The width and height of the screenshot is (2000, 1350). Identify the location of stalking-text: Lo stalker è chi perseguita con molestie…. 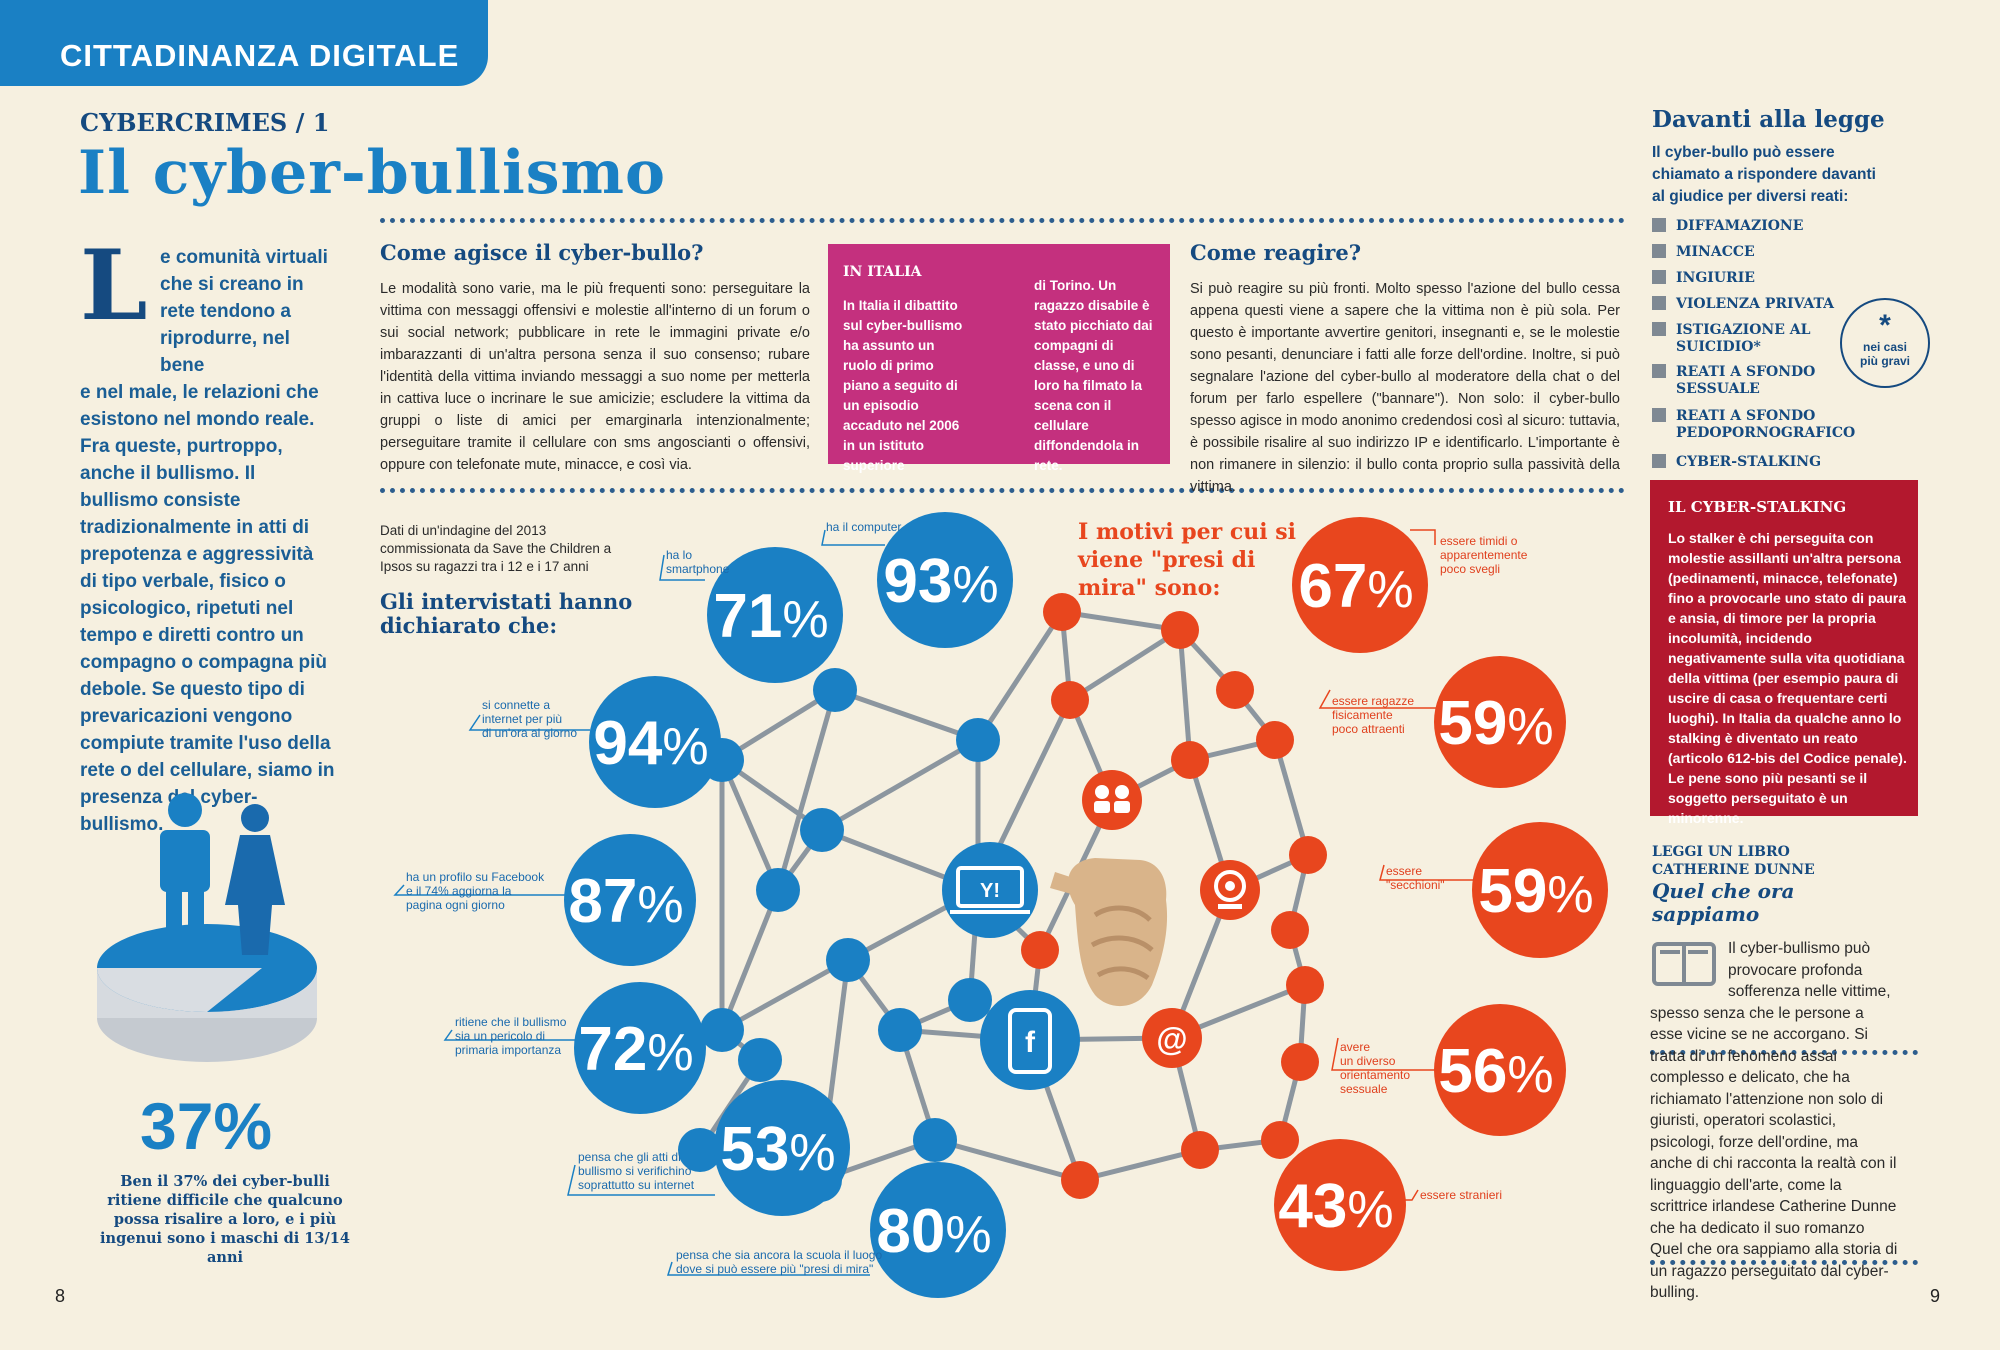
(1787, 678).